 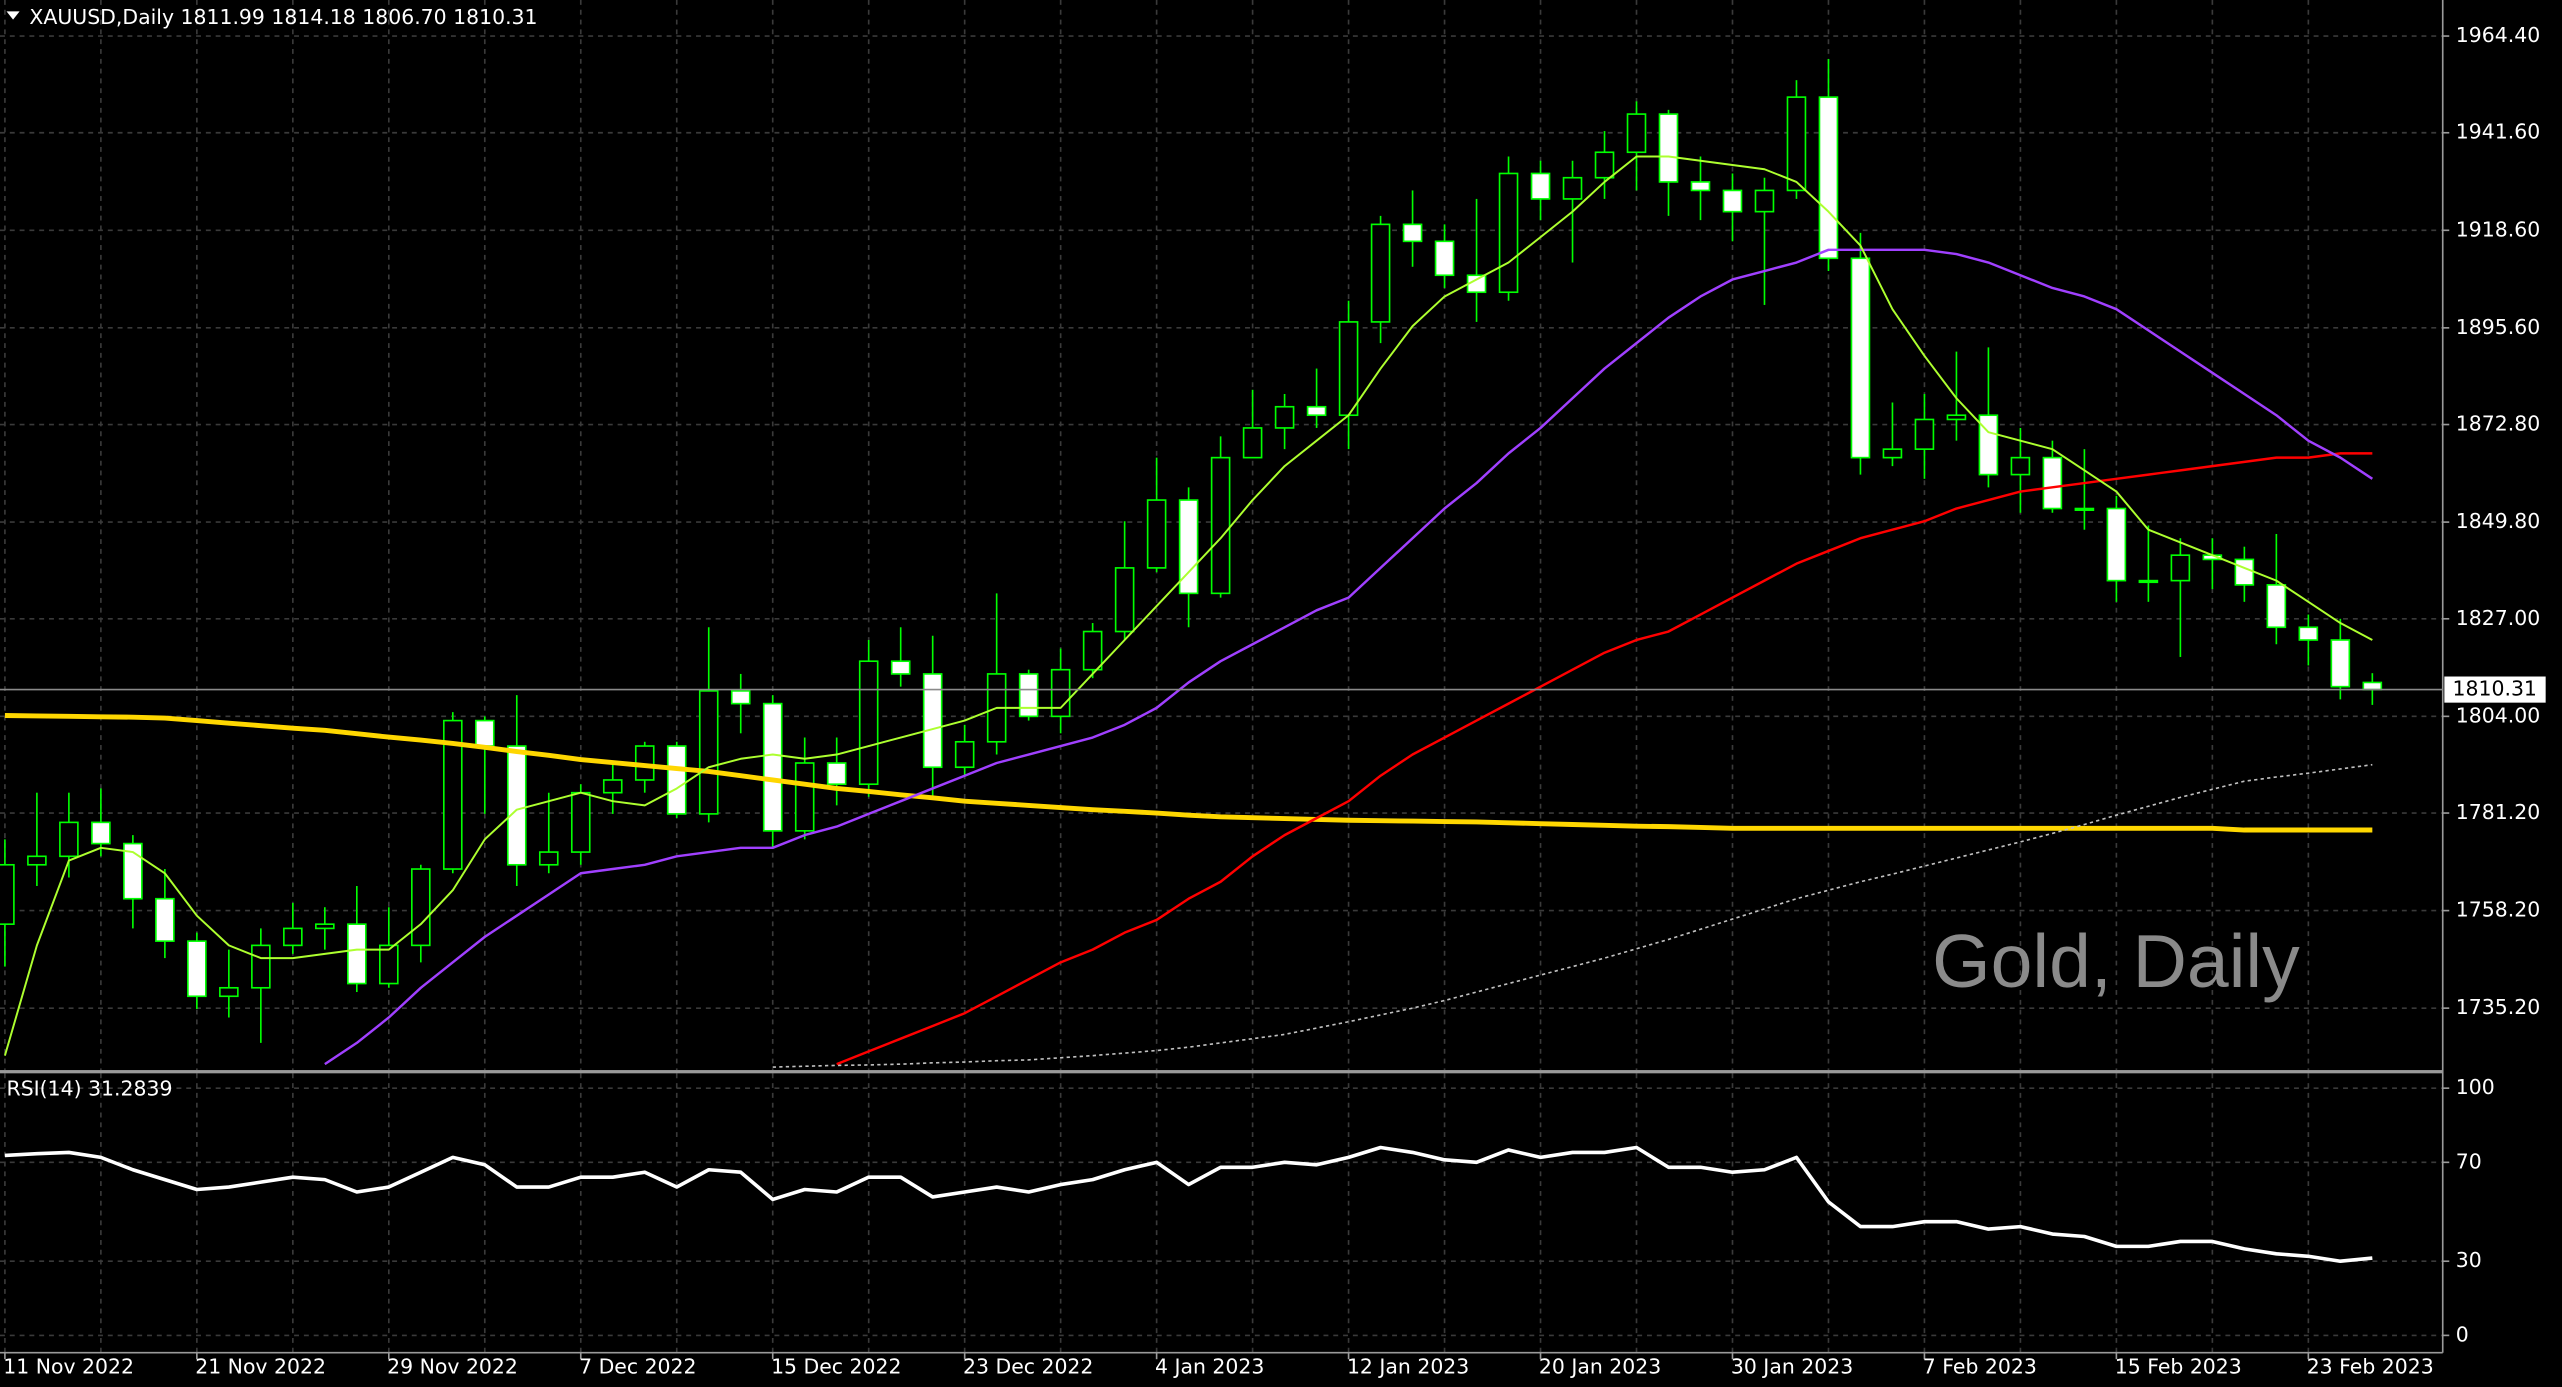 What do you see at coordinates (2498, 424) in the screenshot?
I see `y-tick-label: 1872.80` at bounding box center [2498, 424].